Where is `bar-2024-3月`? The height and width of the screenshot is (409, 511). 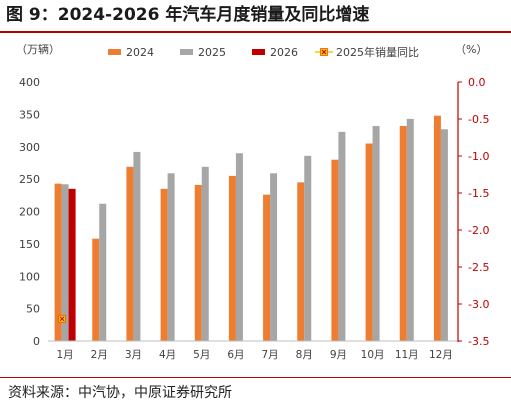
bar-2024-3月 is located at coordinates (130, 253).